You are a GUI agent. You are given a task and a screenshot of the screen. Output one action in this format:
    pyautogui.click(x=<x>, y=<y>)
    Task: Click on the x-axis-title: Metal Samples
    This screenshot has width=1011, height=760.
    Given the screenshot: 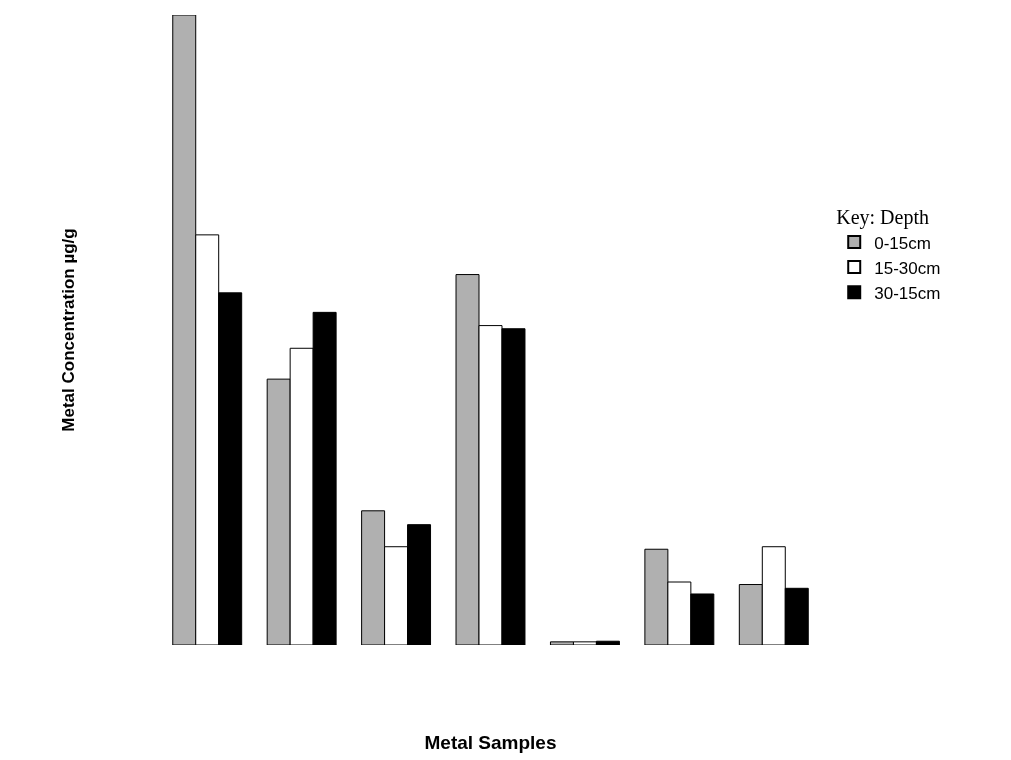 What is the action you would take?
    pyautogui.click(x=490, y=742)
    